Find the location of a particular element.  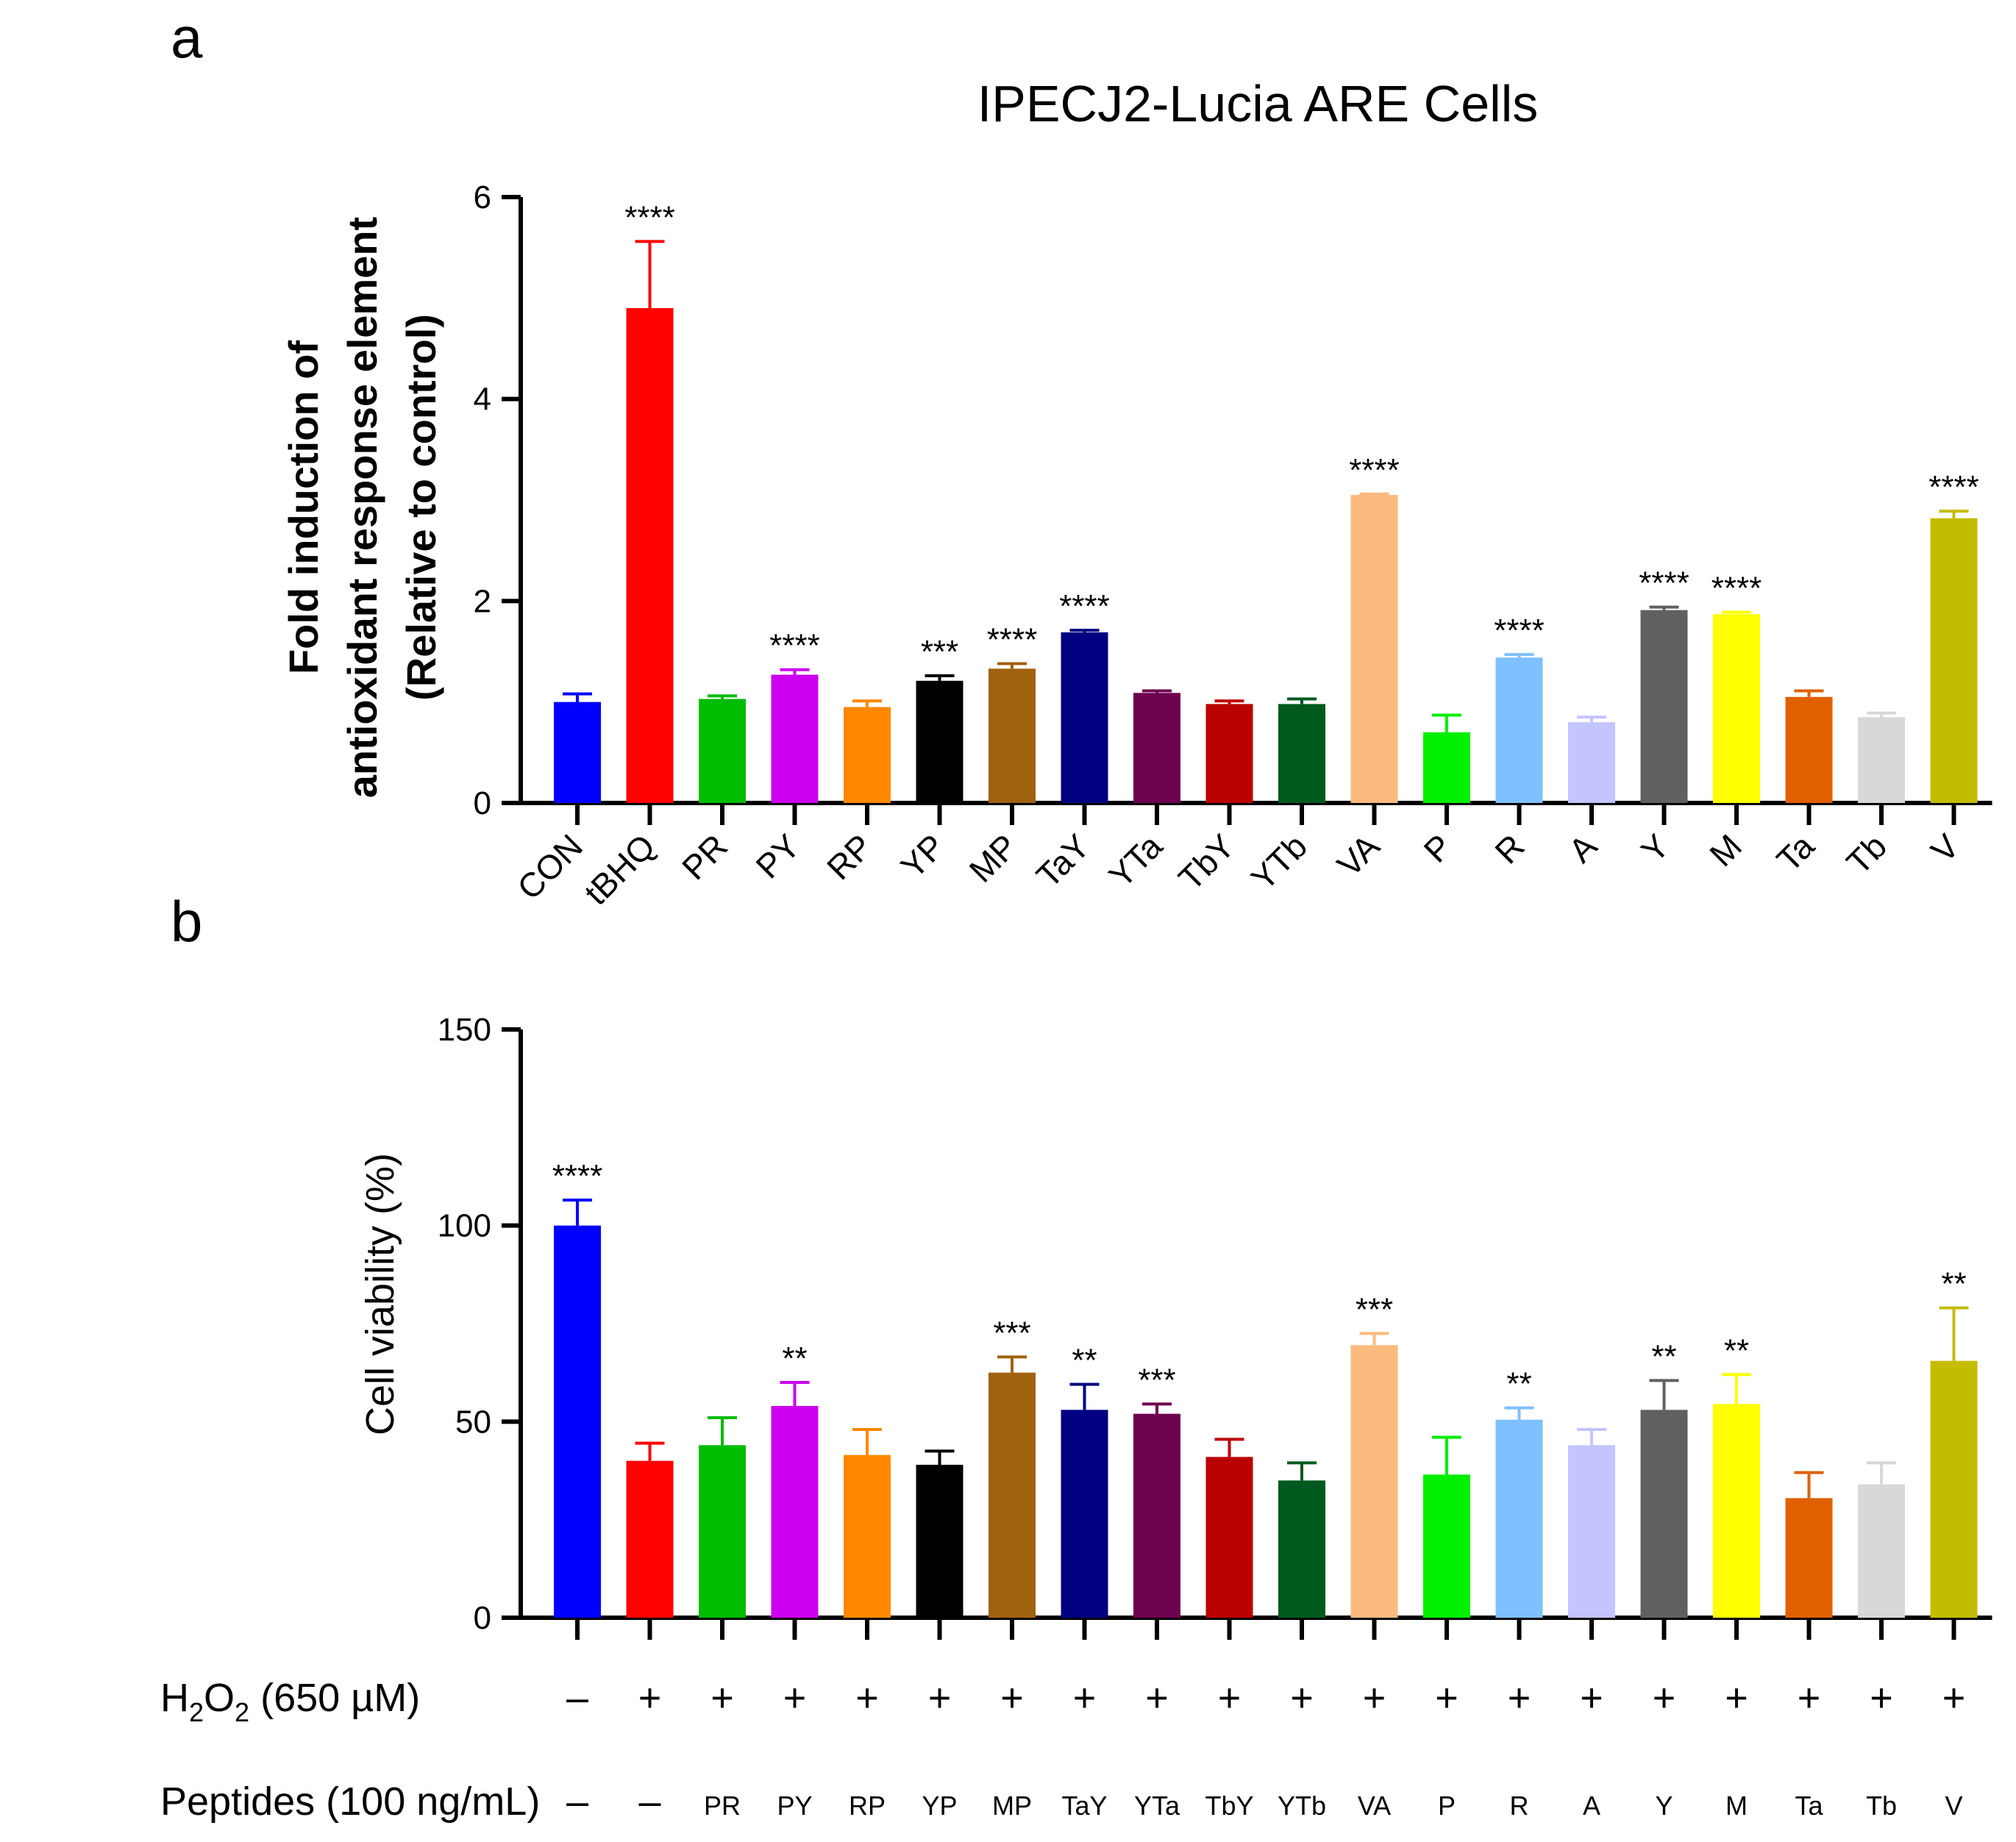

peptide-entry: VA is located at coordinates (1374, 1806).